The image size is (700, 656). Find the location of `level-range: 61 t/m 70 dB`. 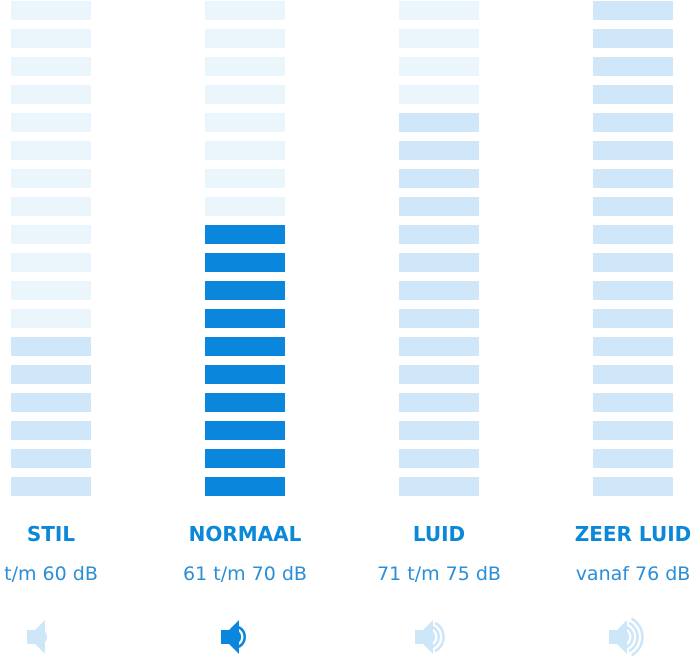

level-range: 61 t/m 70 dB is located at coordinates (245, 574).